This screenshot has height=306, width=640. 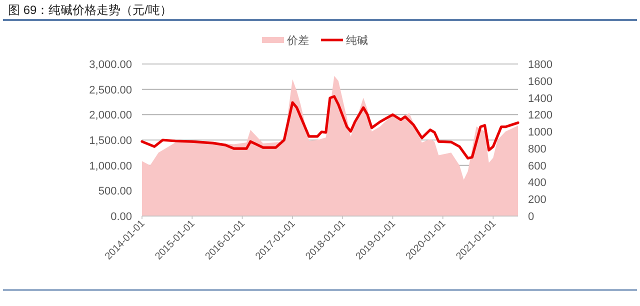 What do you see at coordinates (540, 82) in the screenshot?
I see `y2-tick-label: 1600` at bounding box center [540, 82].